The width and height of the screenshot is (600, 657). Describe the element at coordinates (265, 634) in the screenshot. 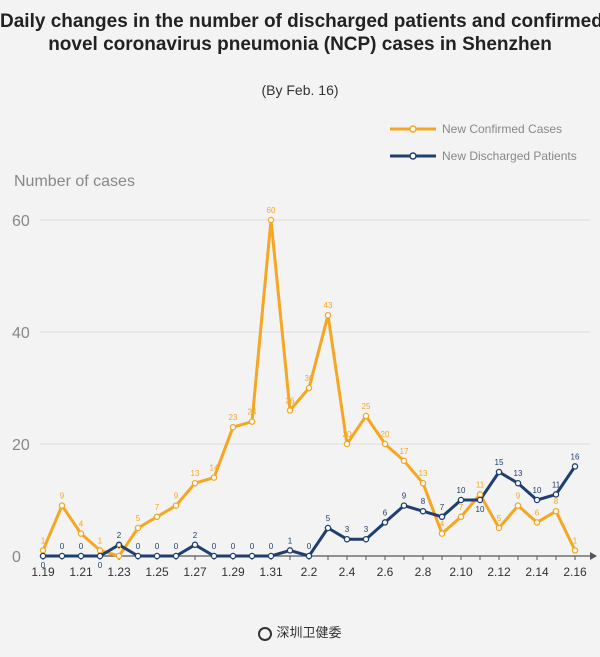

I see `health-commission-logo-icon` at that location.